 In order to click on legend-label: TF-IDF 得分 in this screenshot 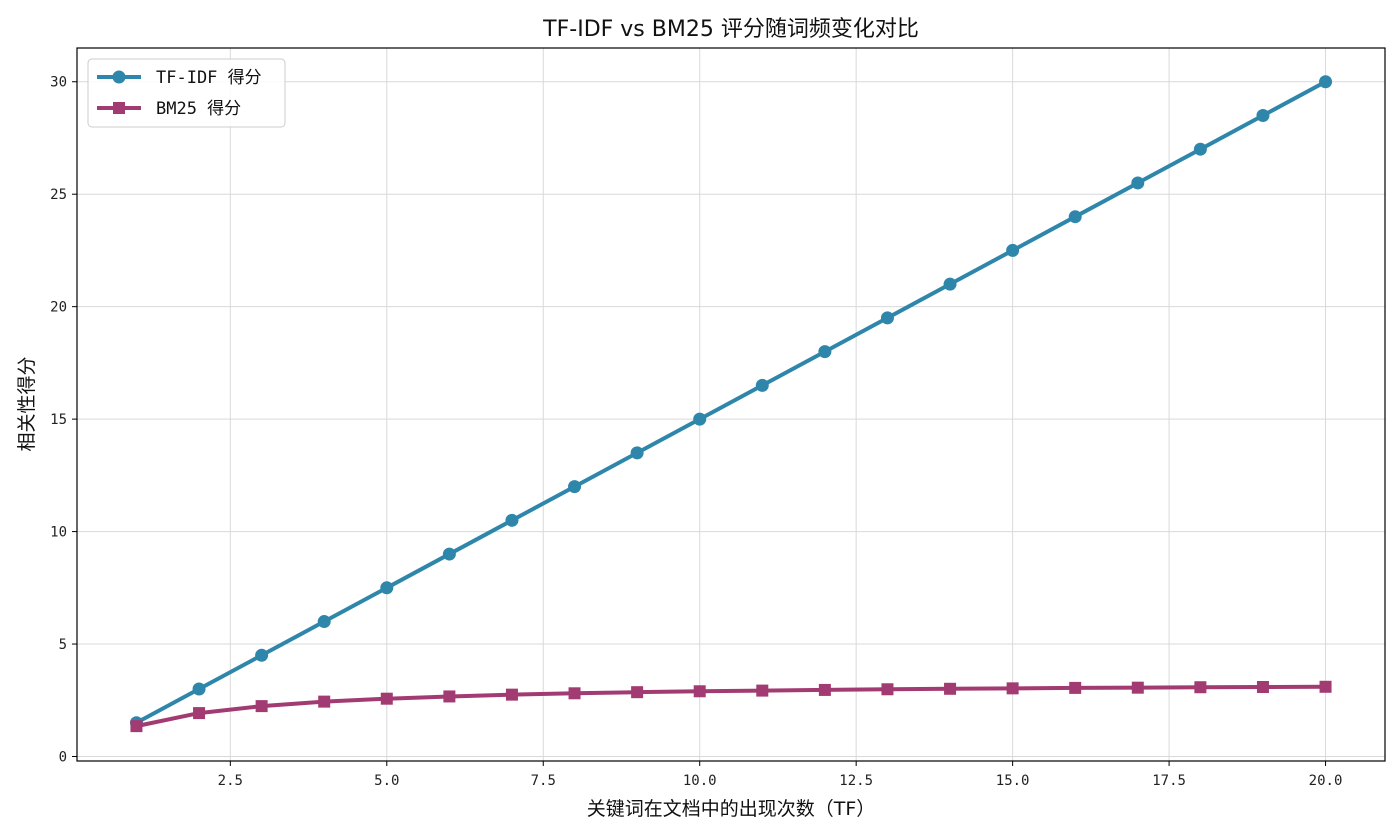, I will do `click(209, 78)`.